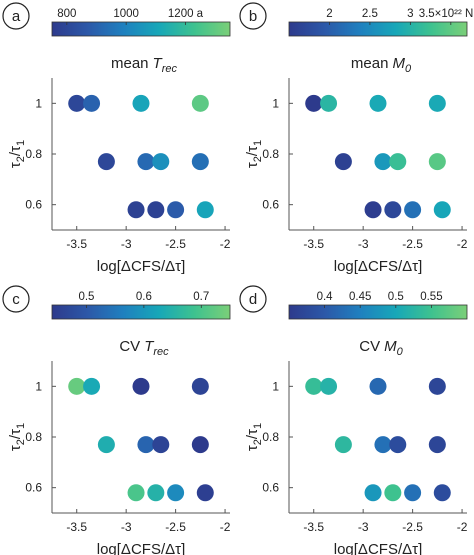 Image resolution: width=474 pixels, height=555 pixels. I want to click on colorbar-tick-label: 0.6, so click(144, 297).